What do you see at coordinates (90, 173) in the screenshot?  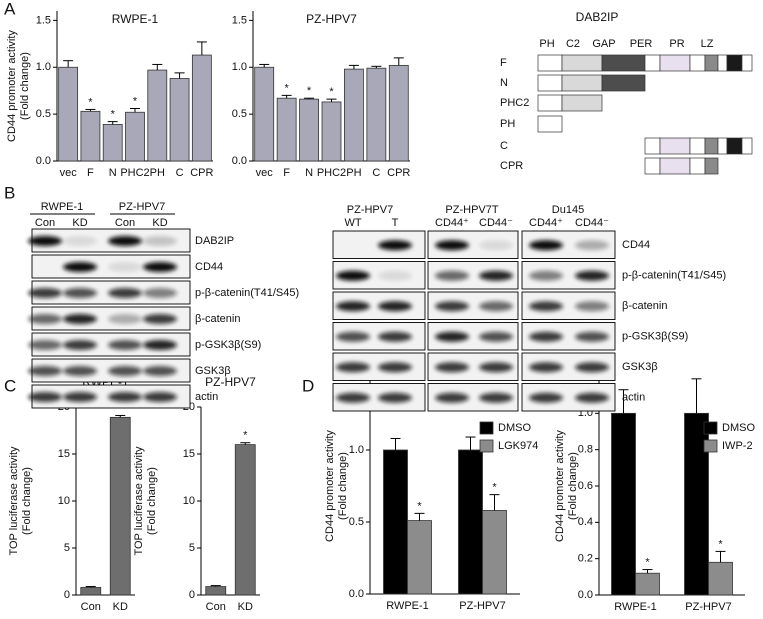 I see `x-tick-label: F` at bounding box center [90, 173].